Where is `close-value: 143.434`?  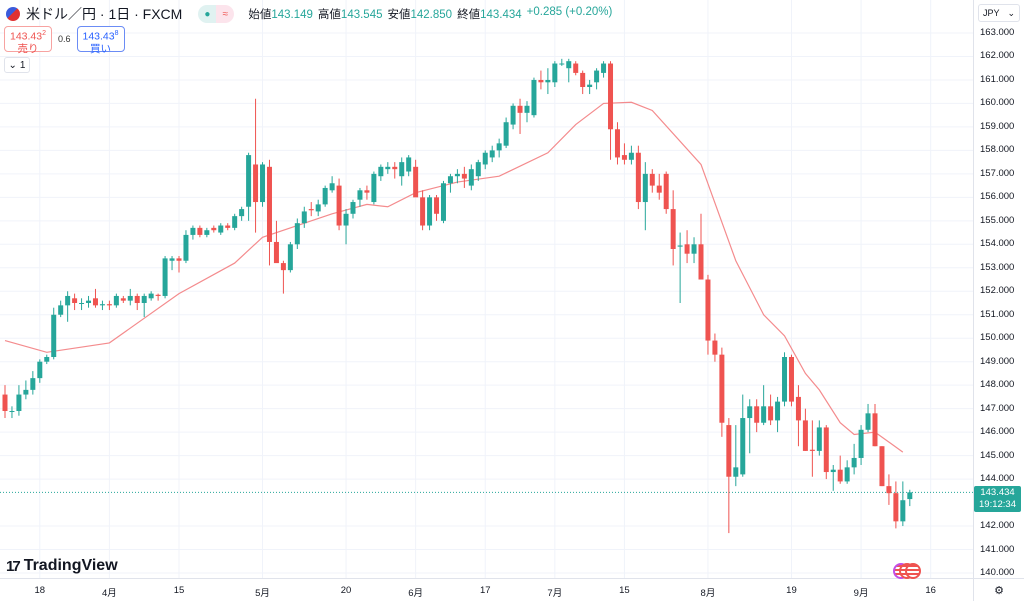 close-value: 143.434 is located at coordinates (501, 15).